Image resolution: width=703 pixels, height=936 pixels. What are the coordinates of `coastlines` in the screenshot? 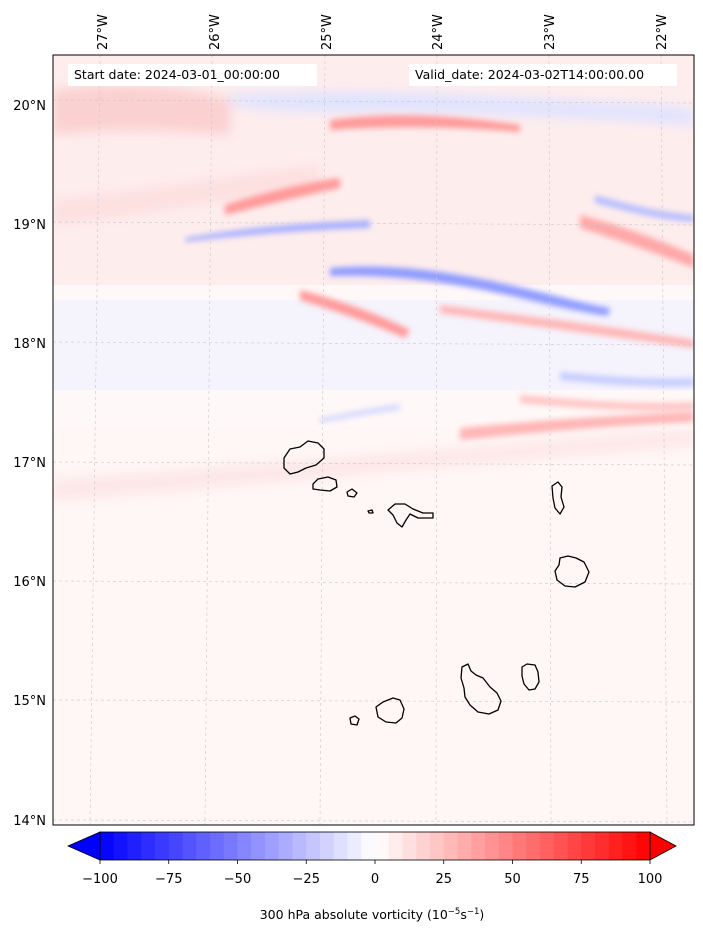 It's located at (436, 583).